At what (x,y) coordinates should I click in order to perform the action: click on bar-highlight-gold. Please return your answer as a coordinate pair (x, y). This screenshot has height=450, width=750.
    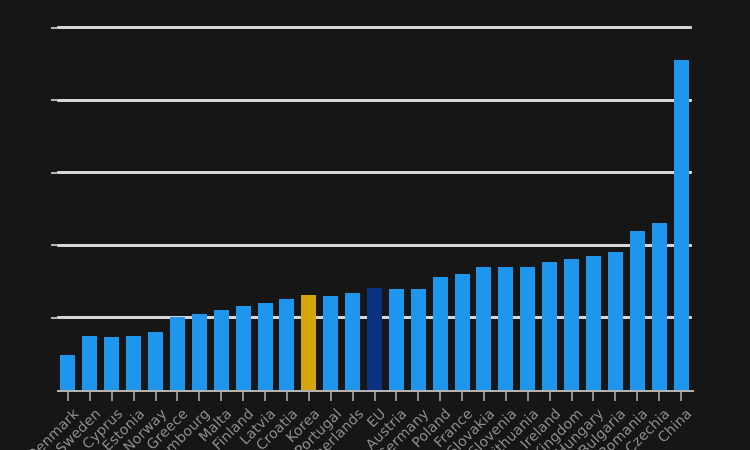
    Looking at the image, I should click on (309, 342).